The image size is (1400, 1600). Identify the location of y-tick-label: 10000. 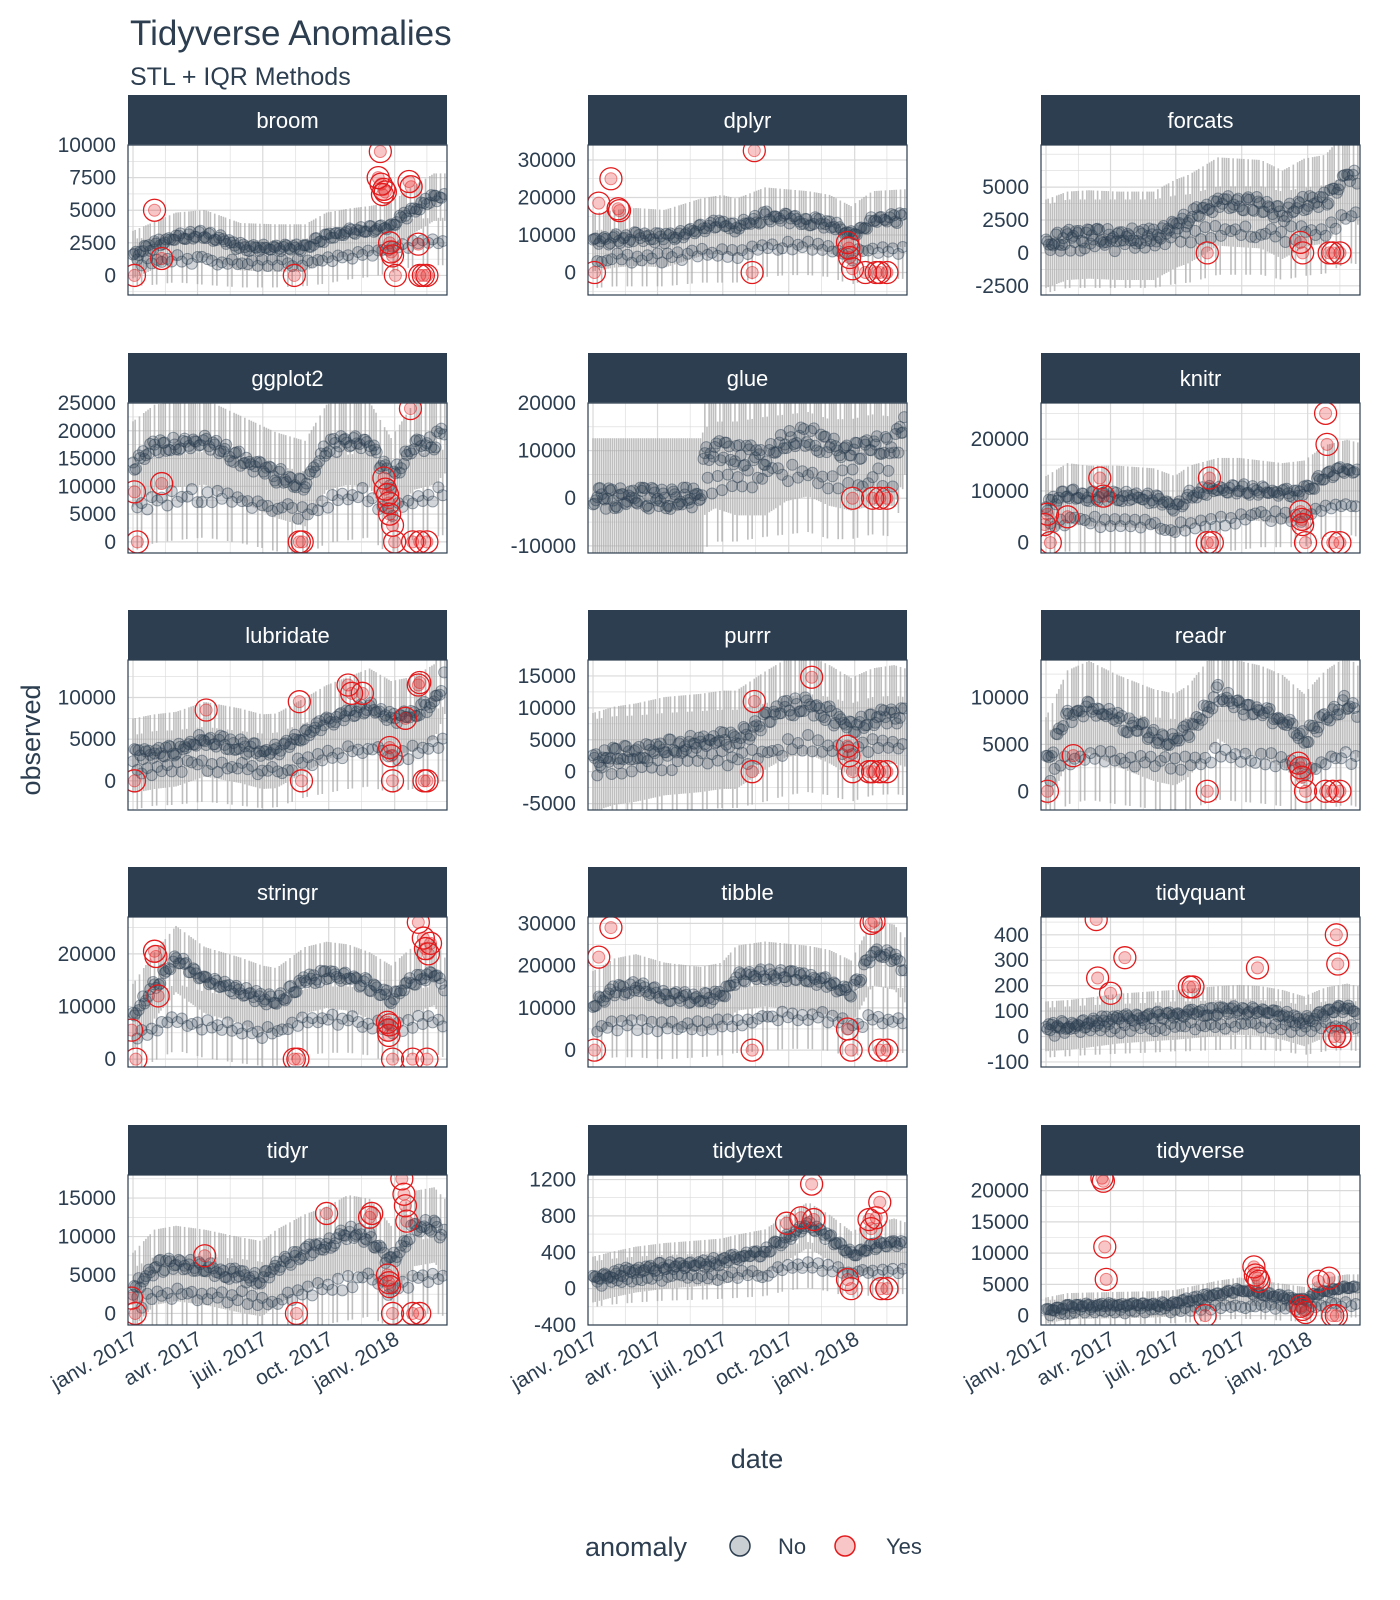
(547, 708).